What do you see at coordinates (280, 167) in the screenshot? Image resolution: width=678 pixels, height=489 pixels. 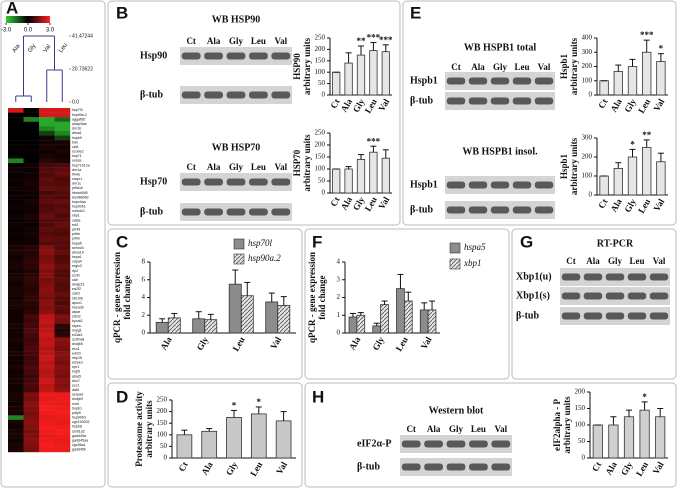 I see `lane-label: Val` at bounding box center [280, 167].